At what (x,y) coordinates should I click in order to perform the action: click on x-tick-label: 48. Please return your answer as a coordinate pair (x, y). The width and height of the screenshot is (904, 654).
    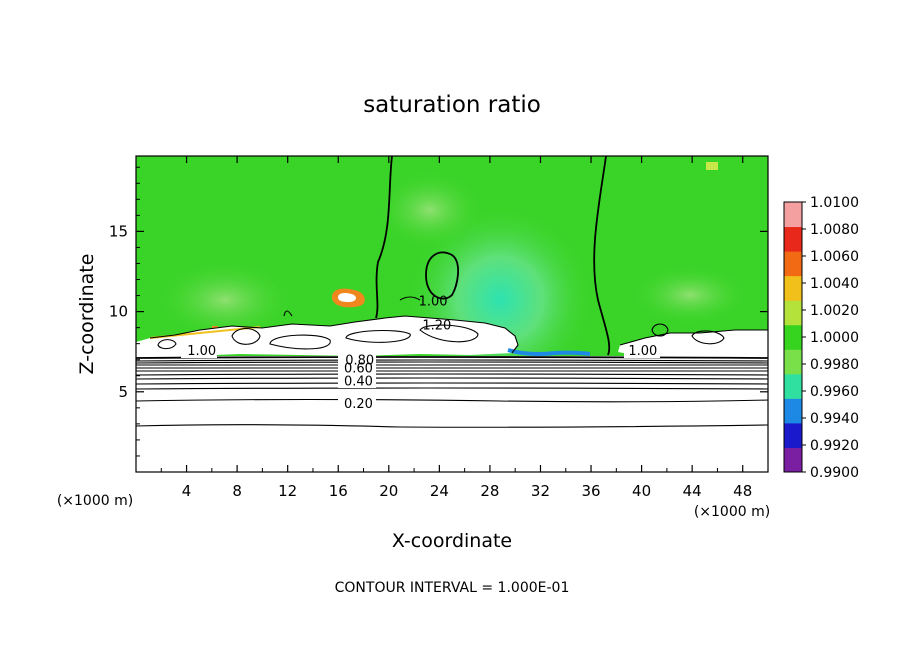
    Looking at the image, I should click on (742, 491).